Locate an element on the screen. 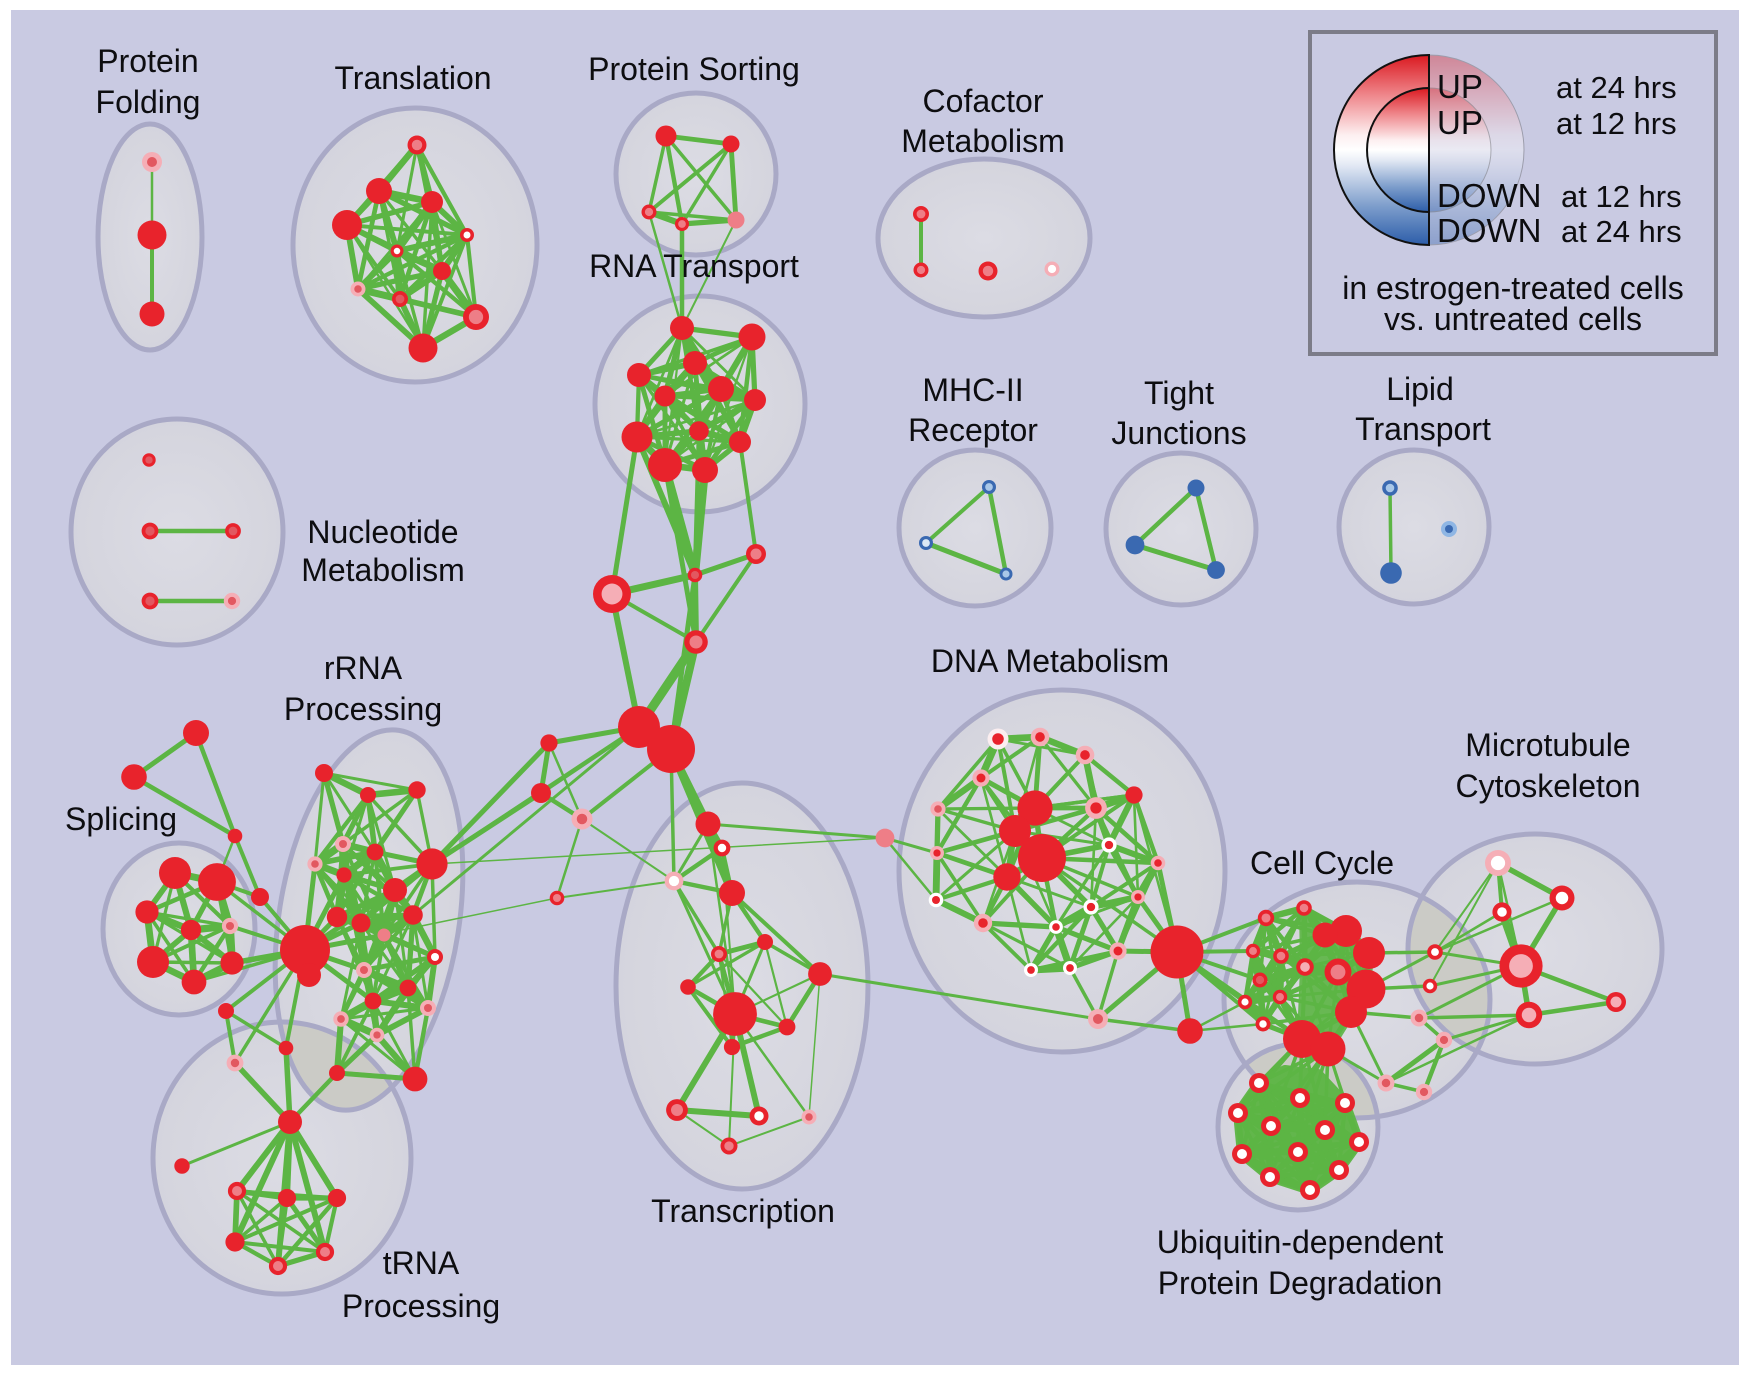 This screenshot has height=1381, width=1750. svg-text: Ubiquitin-dependent is located at coordinates (1300, 1242).